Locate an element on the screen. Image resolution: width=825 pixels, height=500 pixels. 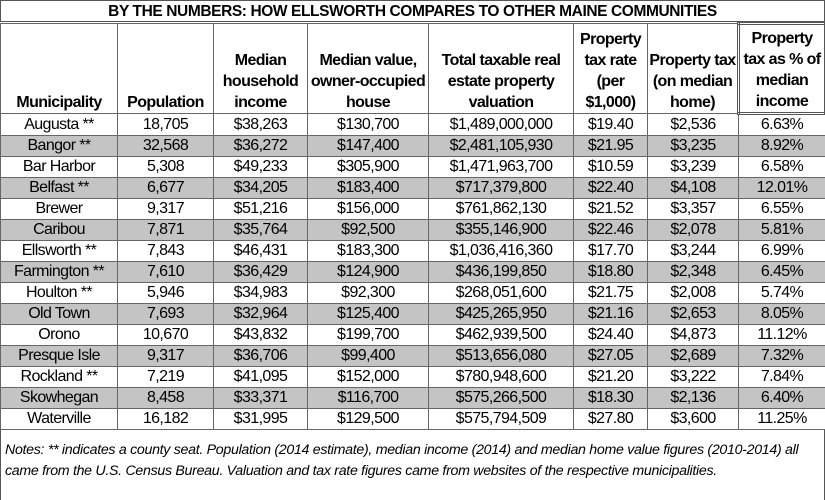
table-cell: $2,481,105,930 is located at coordinates (501, 146).